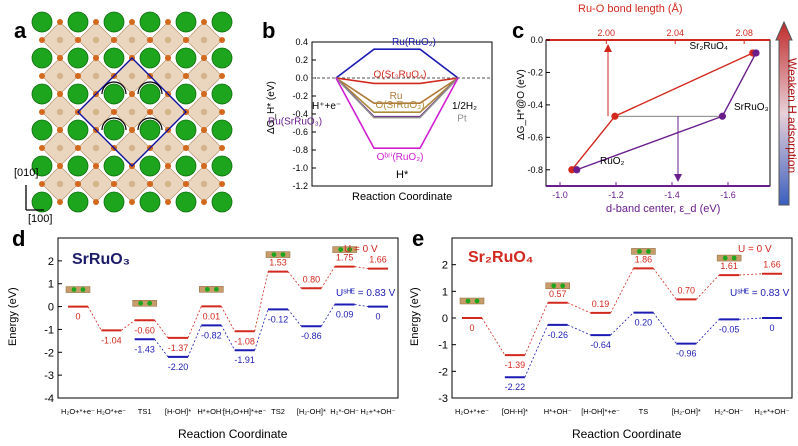 This screenshot has width=798, height=446. What do you see at coordinates (558, 294) in the screenshot?
I see `e-value-label: 0.57` at bounding box center [558, 294].